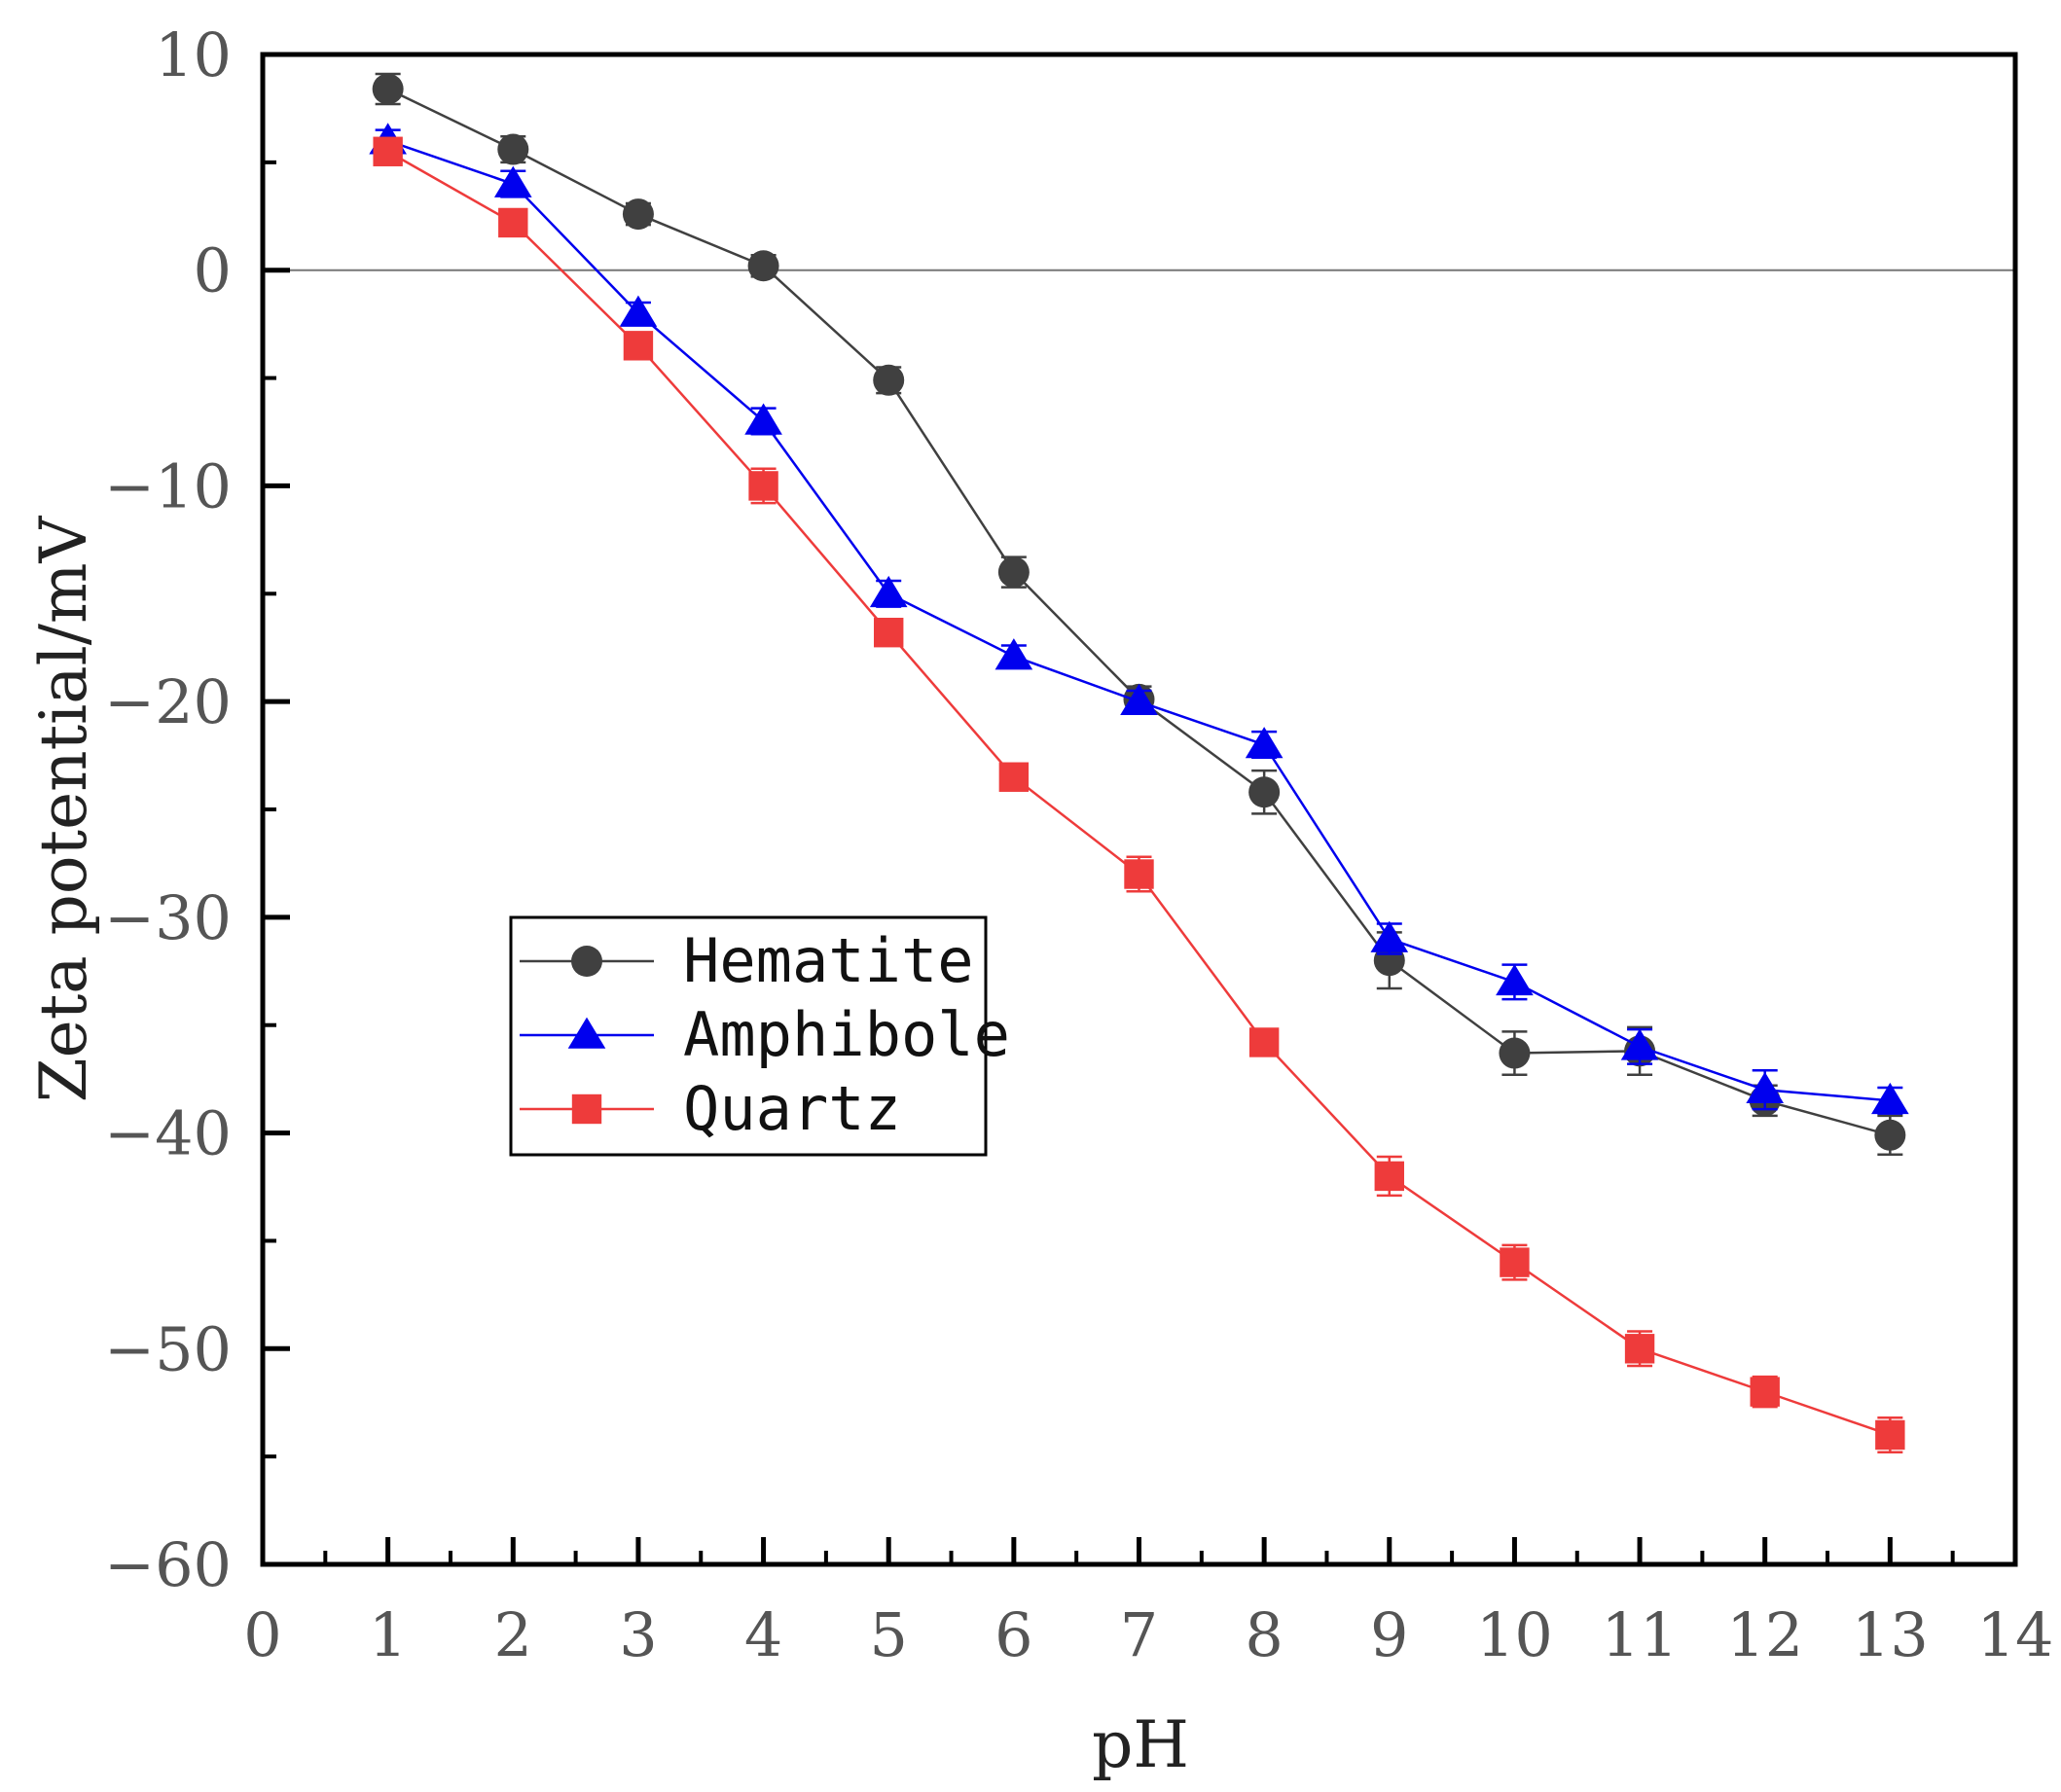 The width and height of the screenshot is (2061, 1792). What do you see at coordinates (1140, 1744) in the screenshot?
I see `x-axis-title: pH` at bounding box center [1140, 1744].